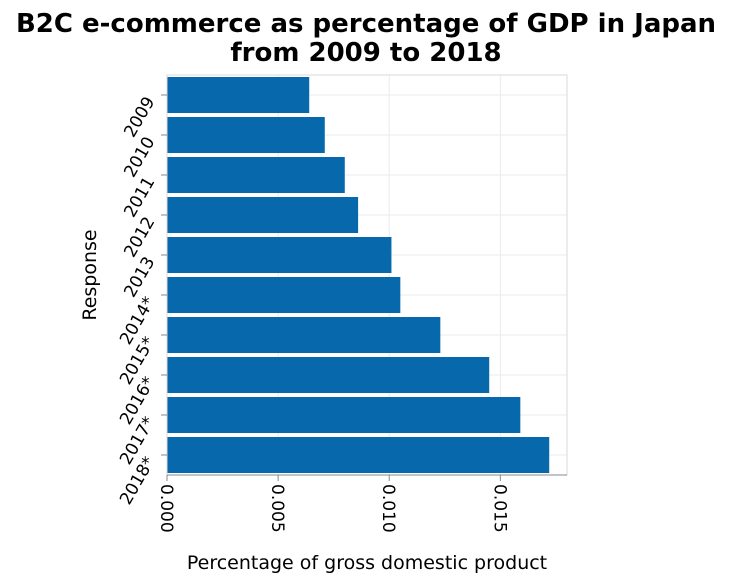  What do you see at coordinates (499, 508) in the screenshot?
I see `x-tick-label: 0.015` at bounding box center [499, 508].